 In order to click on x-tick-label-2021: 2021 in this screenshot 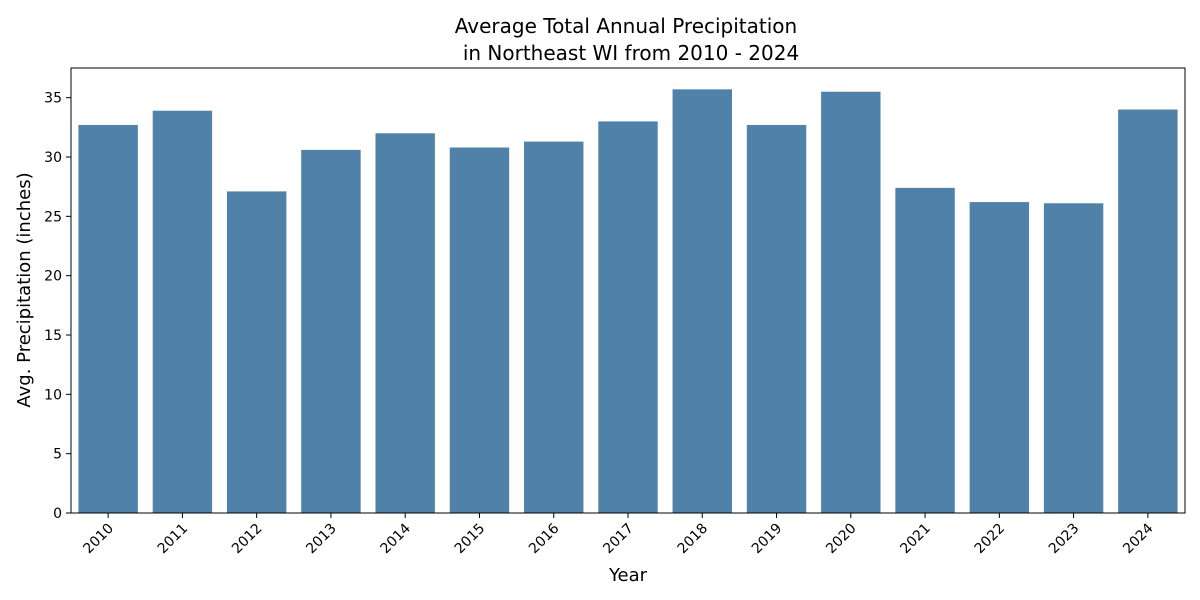, I will do `click(915, 539)`.